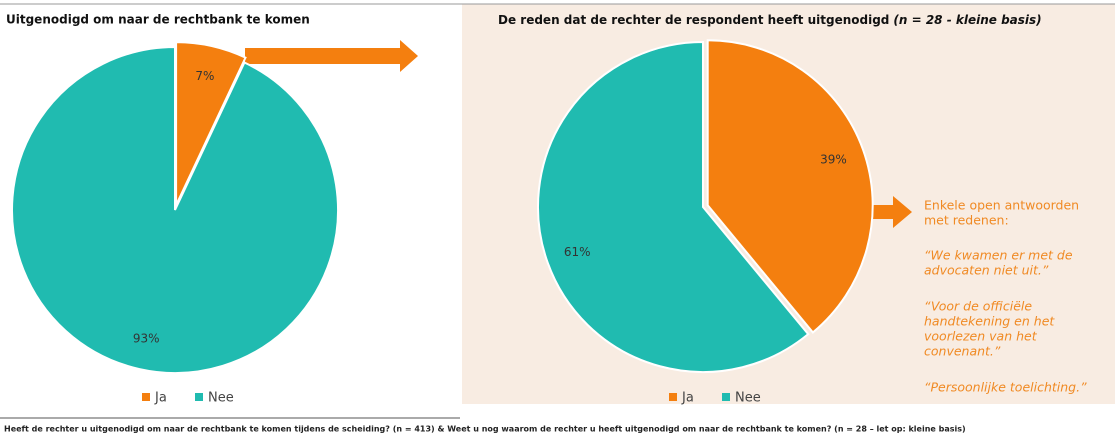 The image size is (1115, 439). I want to click on title-note: (n = 28 - kleine basis), so click(967, 20).